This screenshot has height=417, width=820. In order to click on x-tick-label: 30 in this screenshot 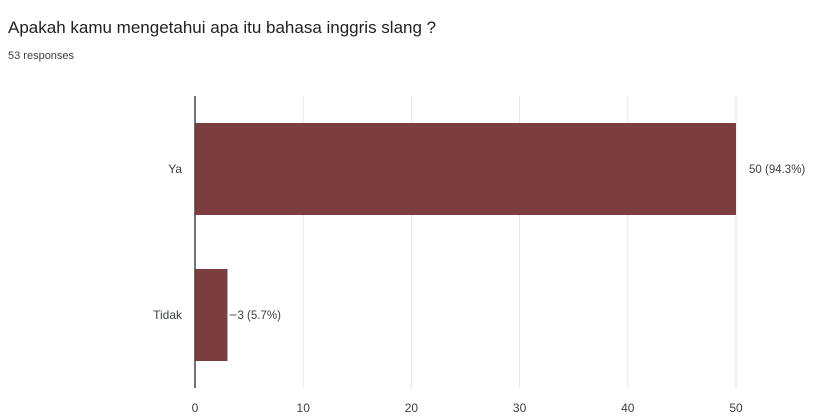, I will do `click(520, 408)`.